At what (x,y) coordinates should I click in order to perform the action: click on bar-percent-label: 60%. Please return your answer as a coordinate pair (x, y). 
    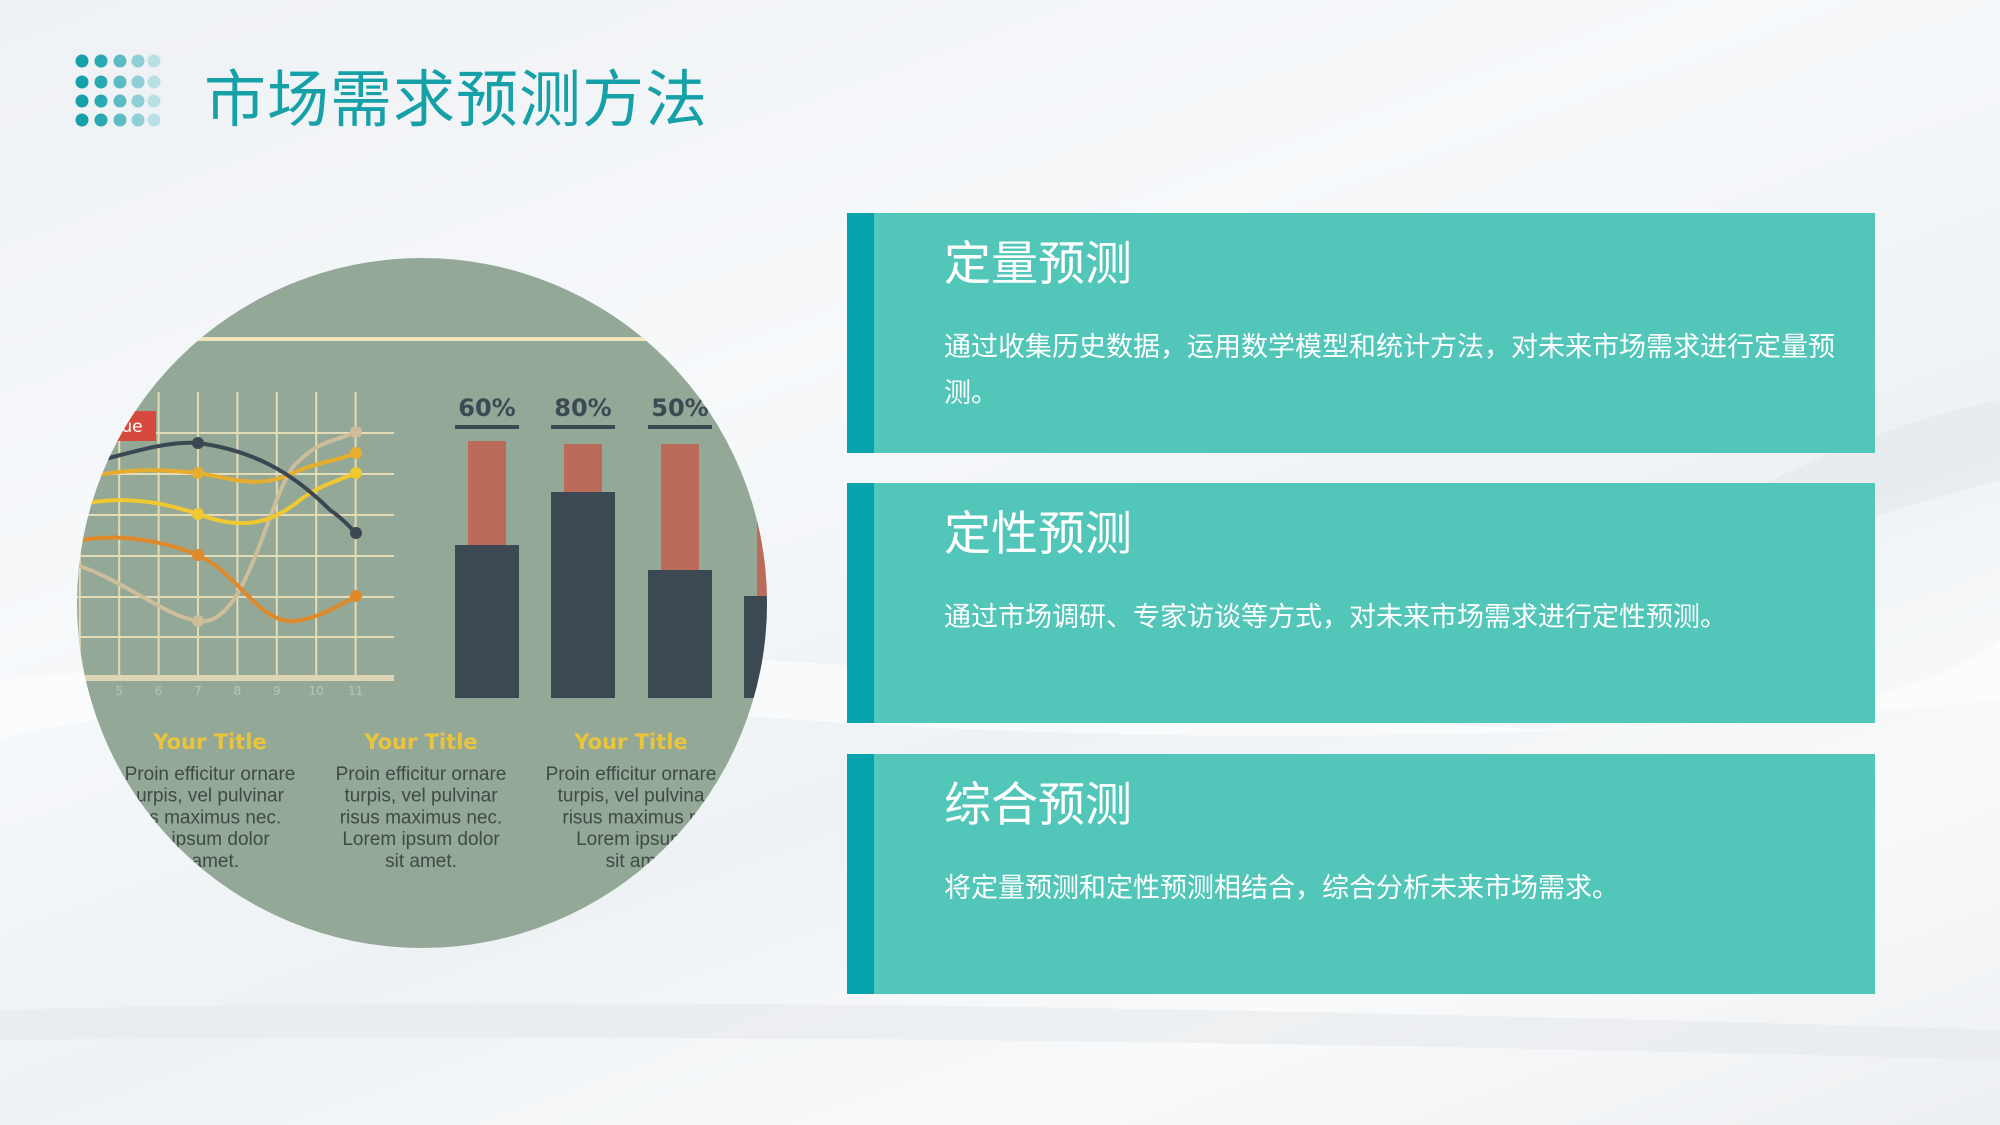
    Looking at the image, I should click on (486, 408).